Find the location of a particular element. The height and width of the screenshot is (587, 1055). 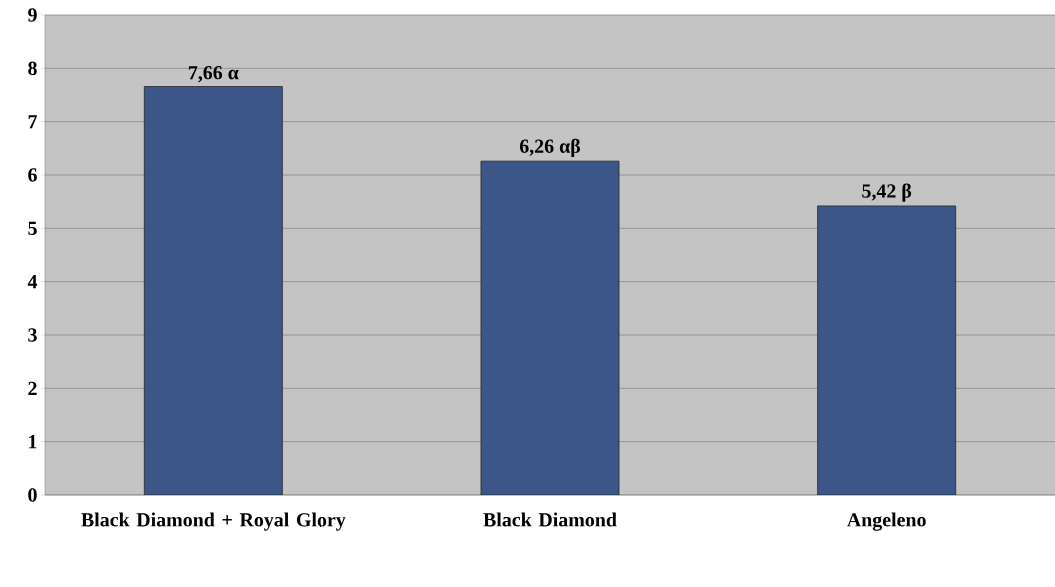

y-tick-label: 0 is located at coordinates (32, 495).